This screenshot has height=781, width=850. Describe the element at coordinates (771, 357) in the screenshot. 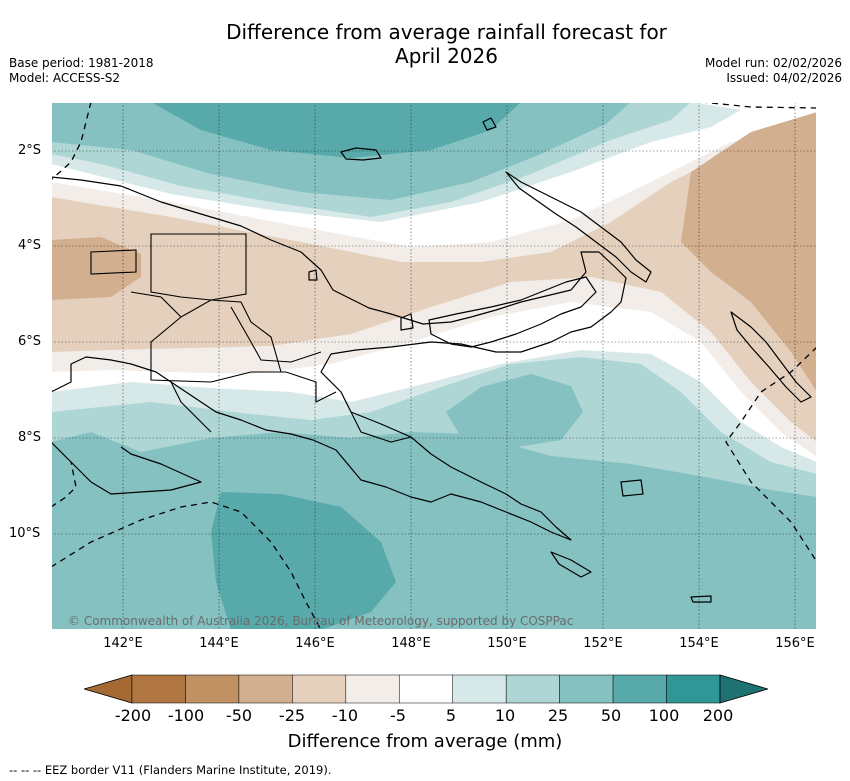

I see `bougainville-coastline-icon` at that location.